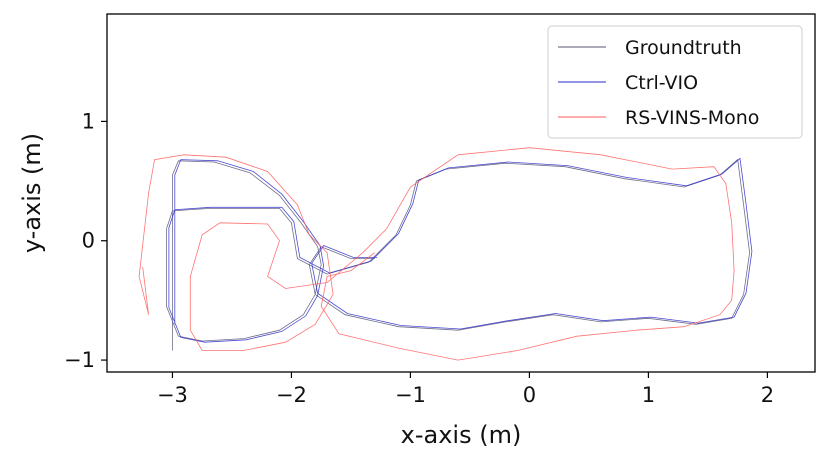  What do you see at coordinates (410, 395) in the screenshot?
I see `x-tick-label: −1` at bounding box center [410, 395].